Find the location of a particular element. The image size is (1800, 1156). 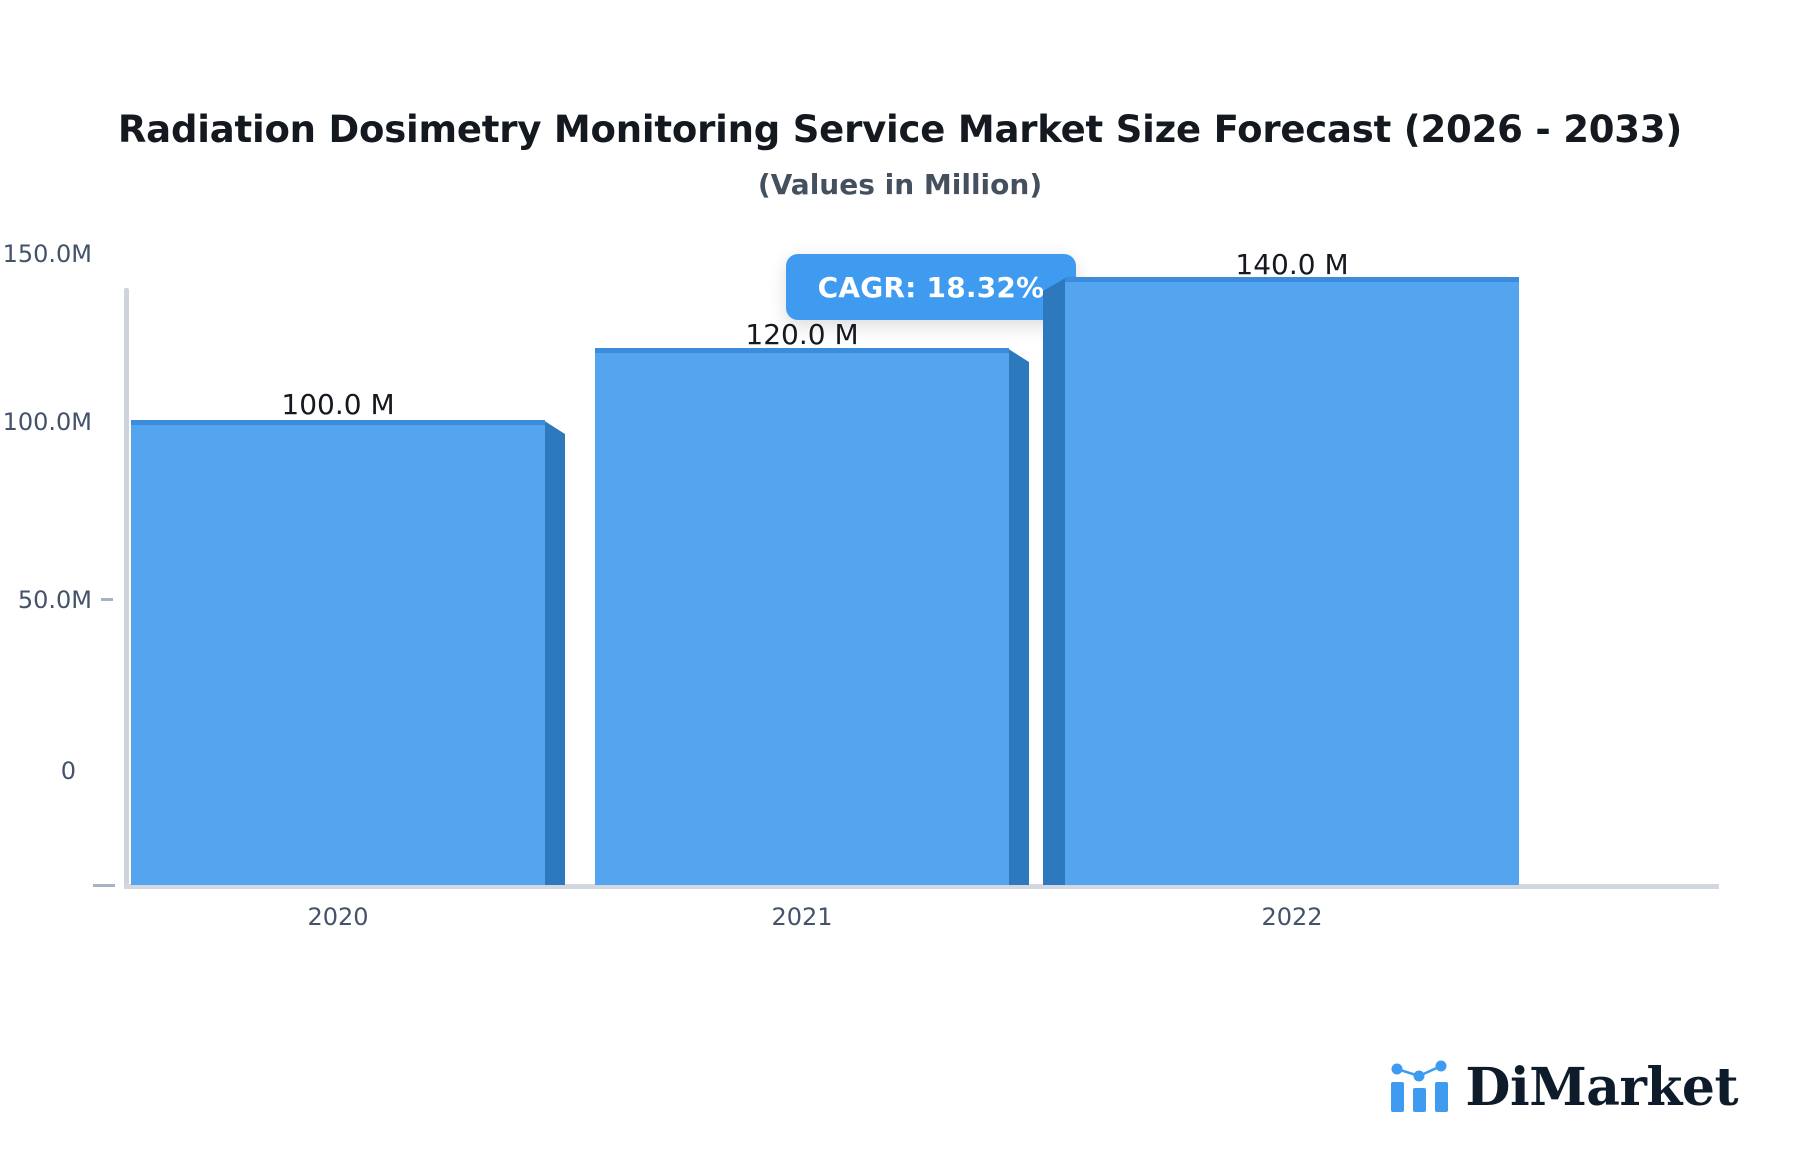

y-axis-tick-label-150: 150.0M is located at coordinates (47, 254).